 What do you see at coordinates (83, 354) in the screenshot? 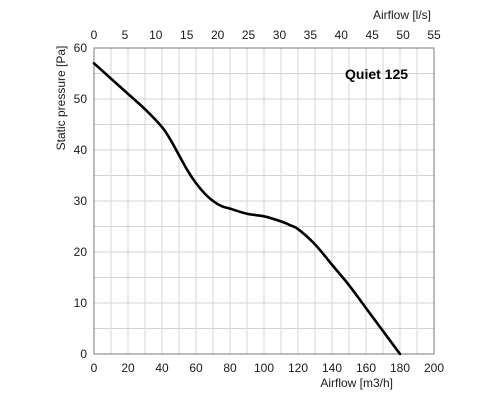
I see `y-tick-label: 0` at bounding box center [83, 354].